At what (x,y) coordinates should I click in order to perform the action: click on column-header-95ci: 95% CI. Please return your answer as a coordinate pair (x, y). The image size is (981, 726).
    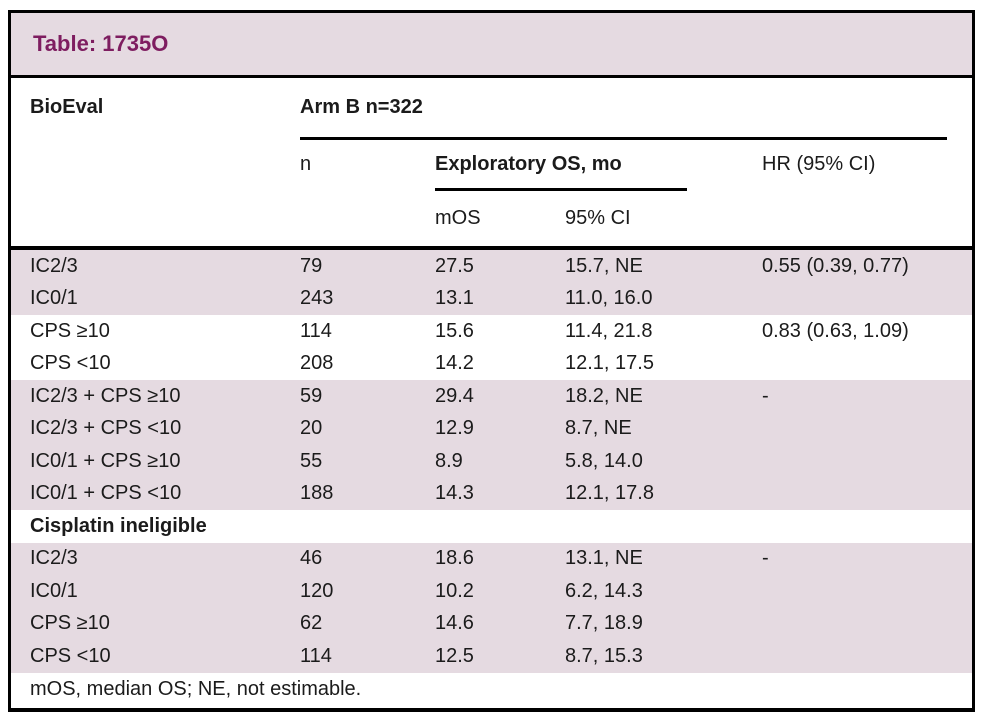
    Looking at the image, I should click on (598, 218).